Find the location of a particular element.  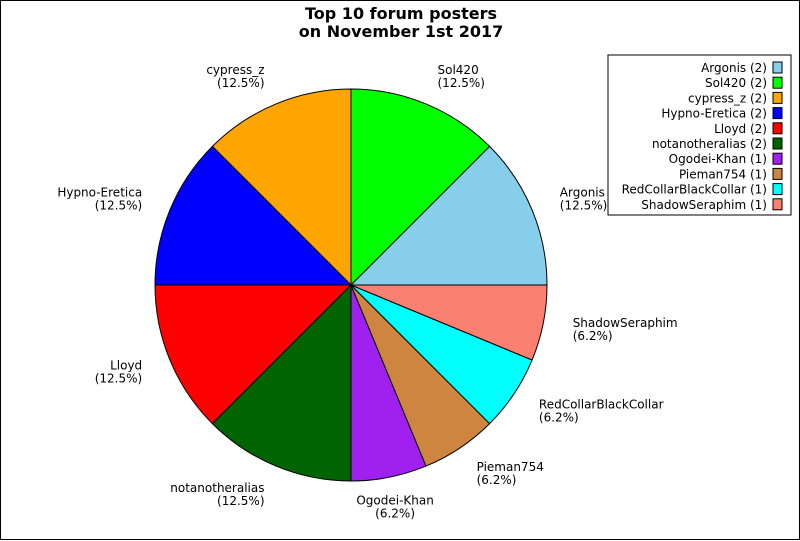

legend-entry-shadowseraphim: ShadowSeraphim (1) is located at coordinates (704, 205).